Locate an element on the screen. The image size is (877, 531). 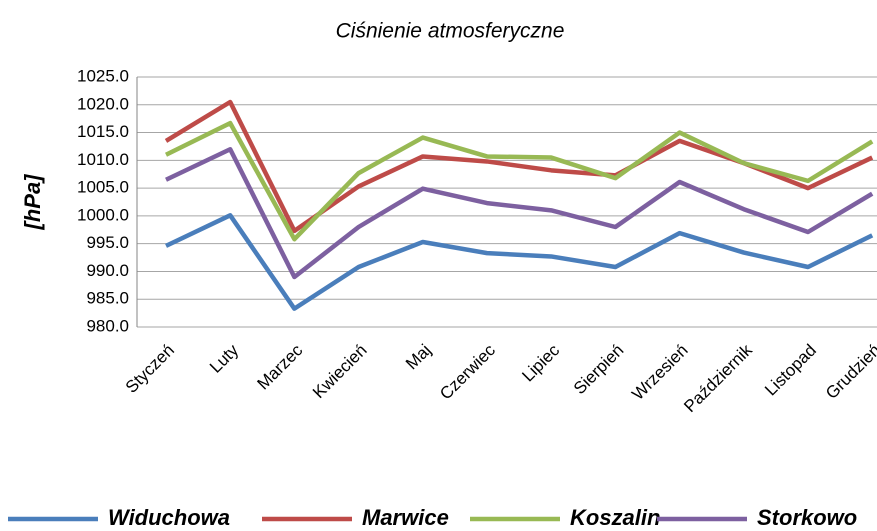
legend-label: Marwice is located at coordinates (405, 517).